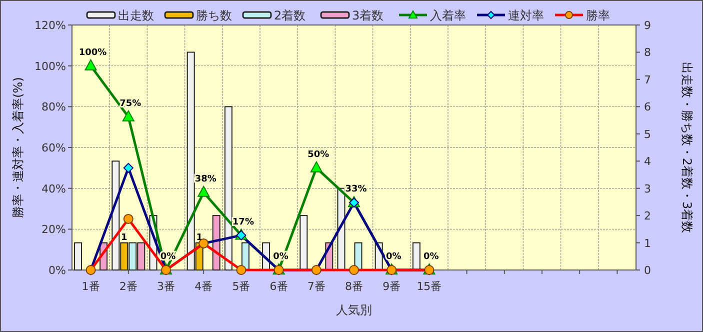 Image resolution: width=703 pixels, height=332 pixels. Describe the element at coordinates (91, 286) in the screenshot. I see `x-tick-label: 1番` at that location.